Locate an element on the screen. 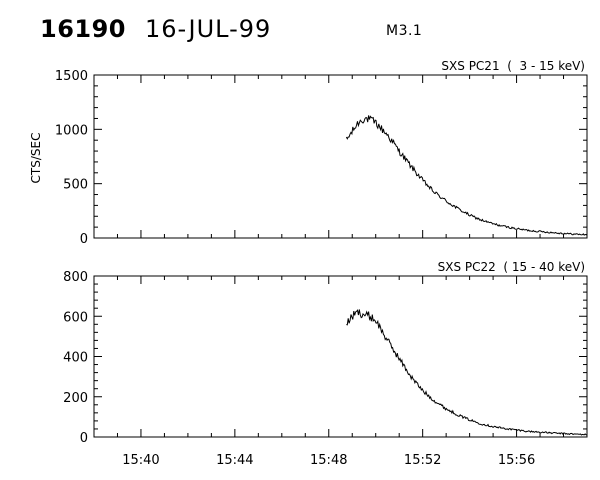 The image size is (600, 480). y-tick-label: 1500 is located at coordinates (71, 76).